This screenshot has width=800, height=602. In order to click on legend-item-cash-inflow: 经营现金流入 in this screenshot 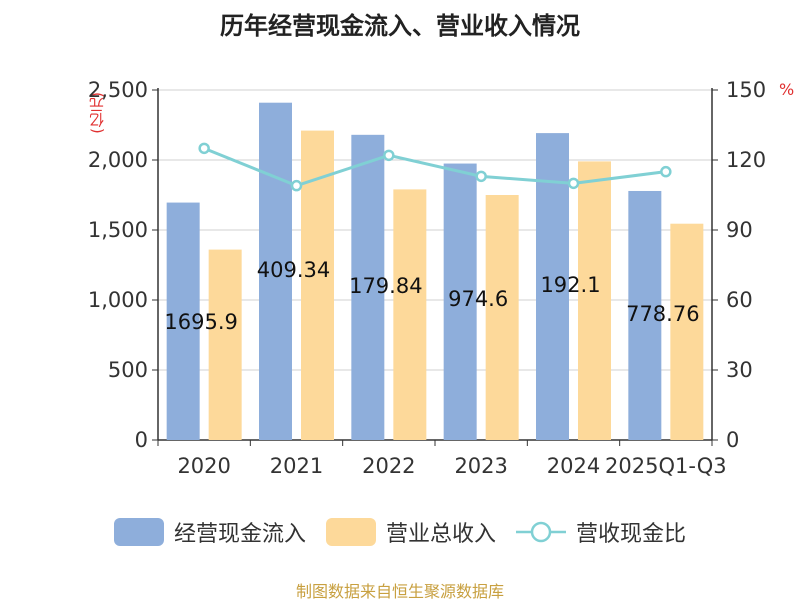, I will do `click(209, 532)`.